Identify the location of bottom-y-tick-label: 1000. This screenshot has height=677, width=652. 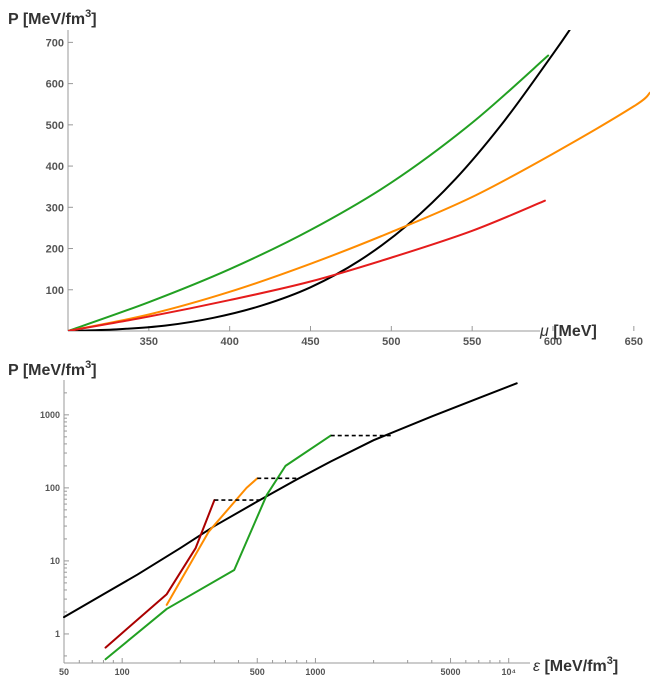
(50, 415).